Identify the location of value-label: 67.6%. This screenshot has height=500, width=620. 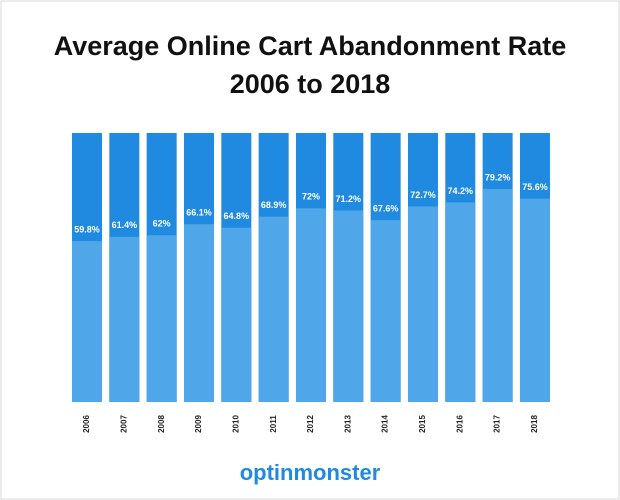
(386, 209).